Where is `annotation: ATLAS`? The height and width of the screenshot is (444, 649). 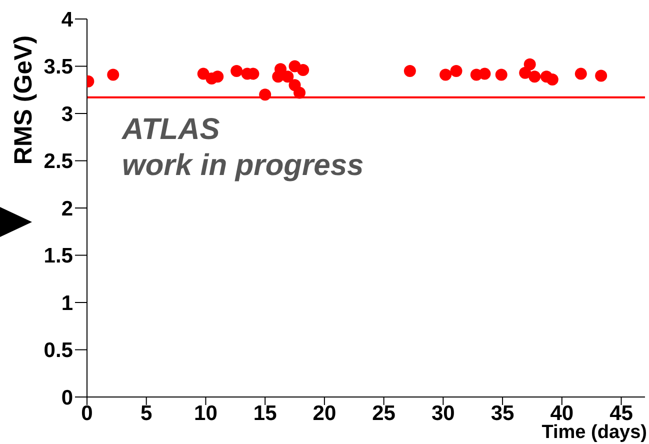
annotation: ATLAS is located at coordinates (171, 130).